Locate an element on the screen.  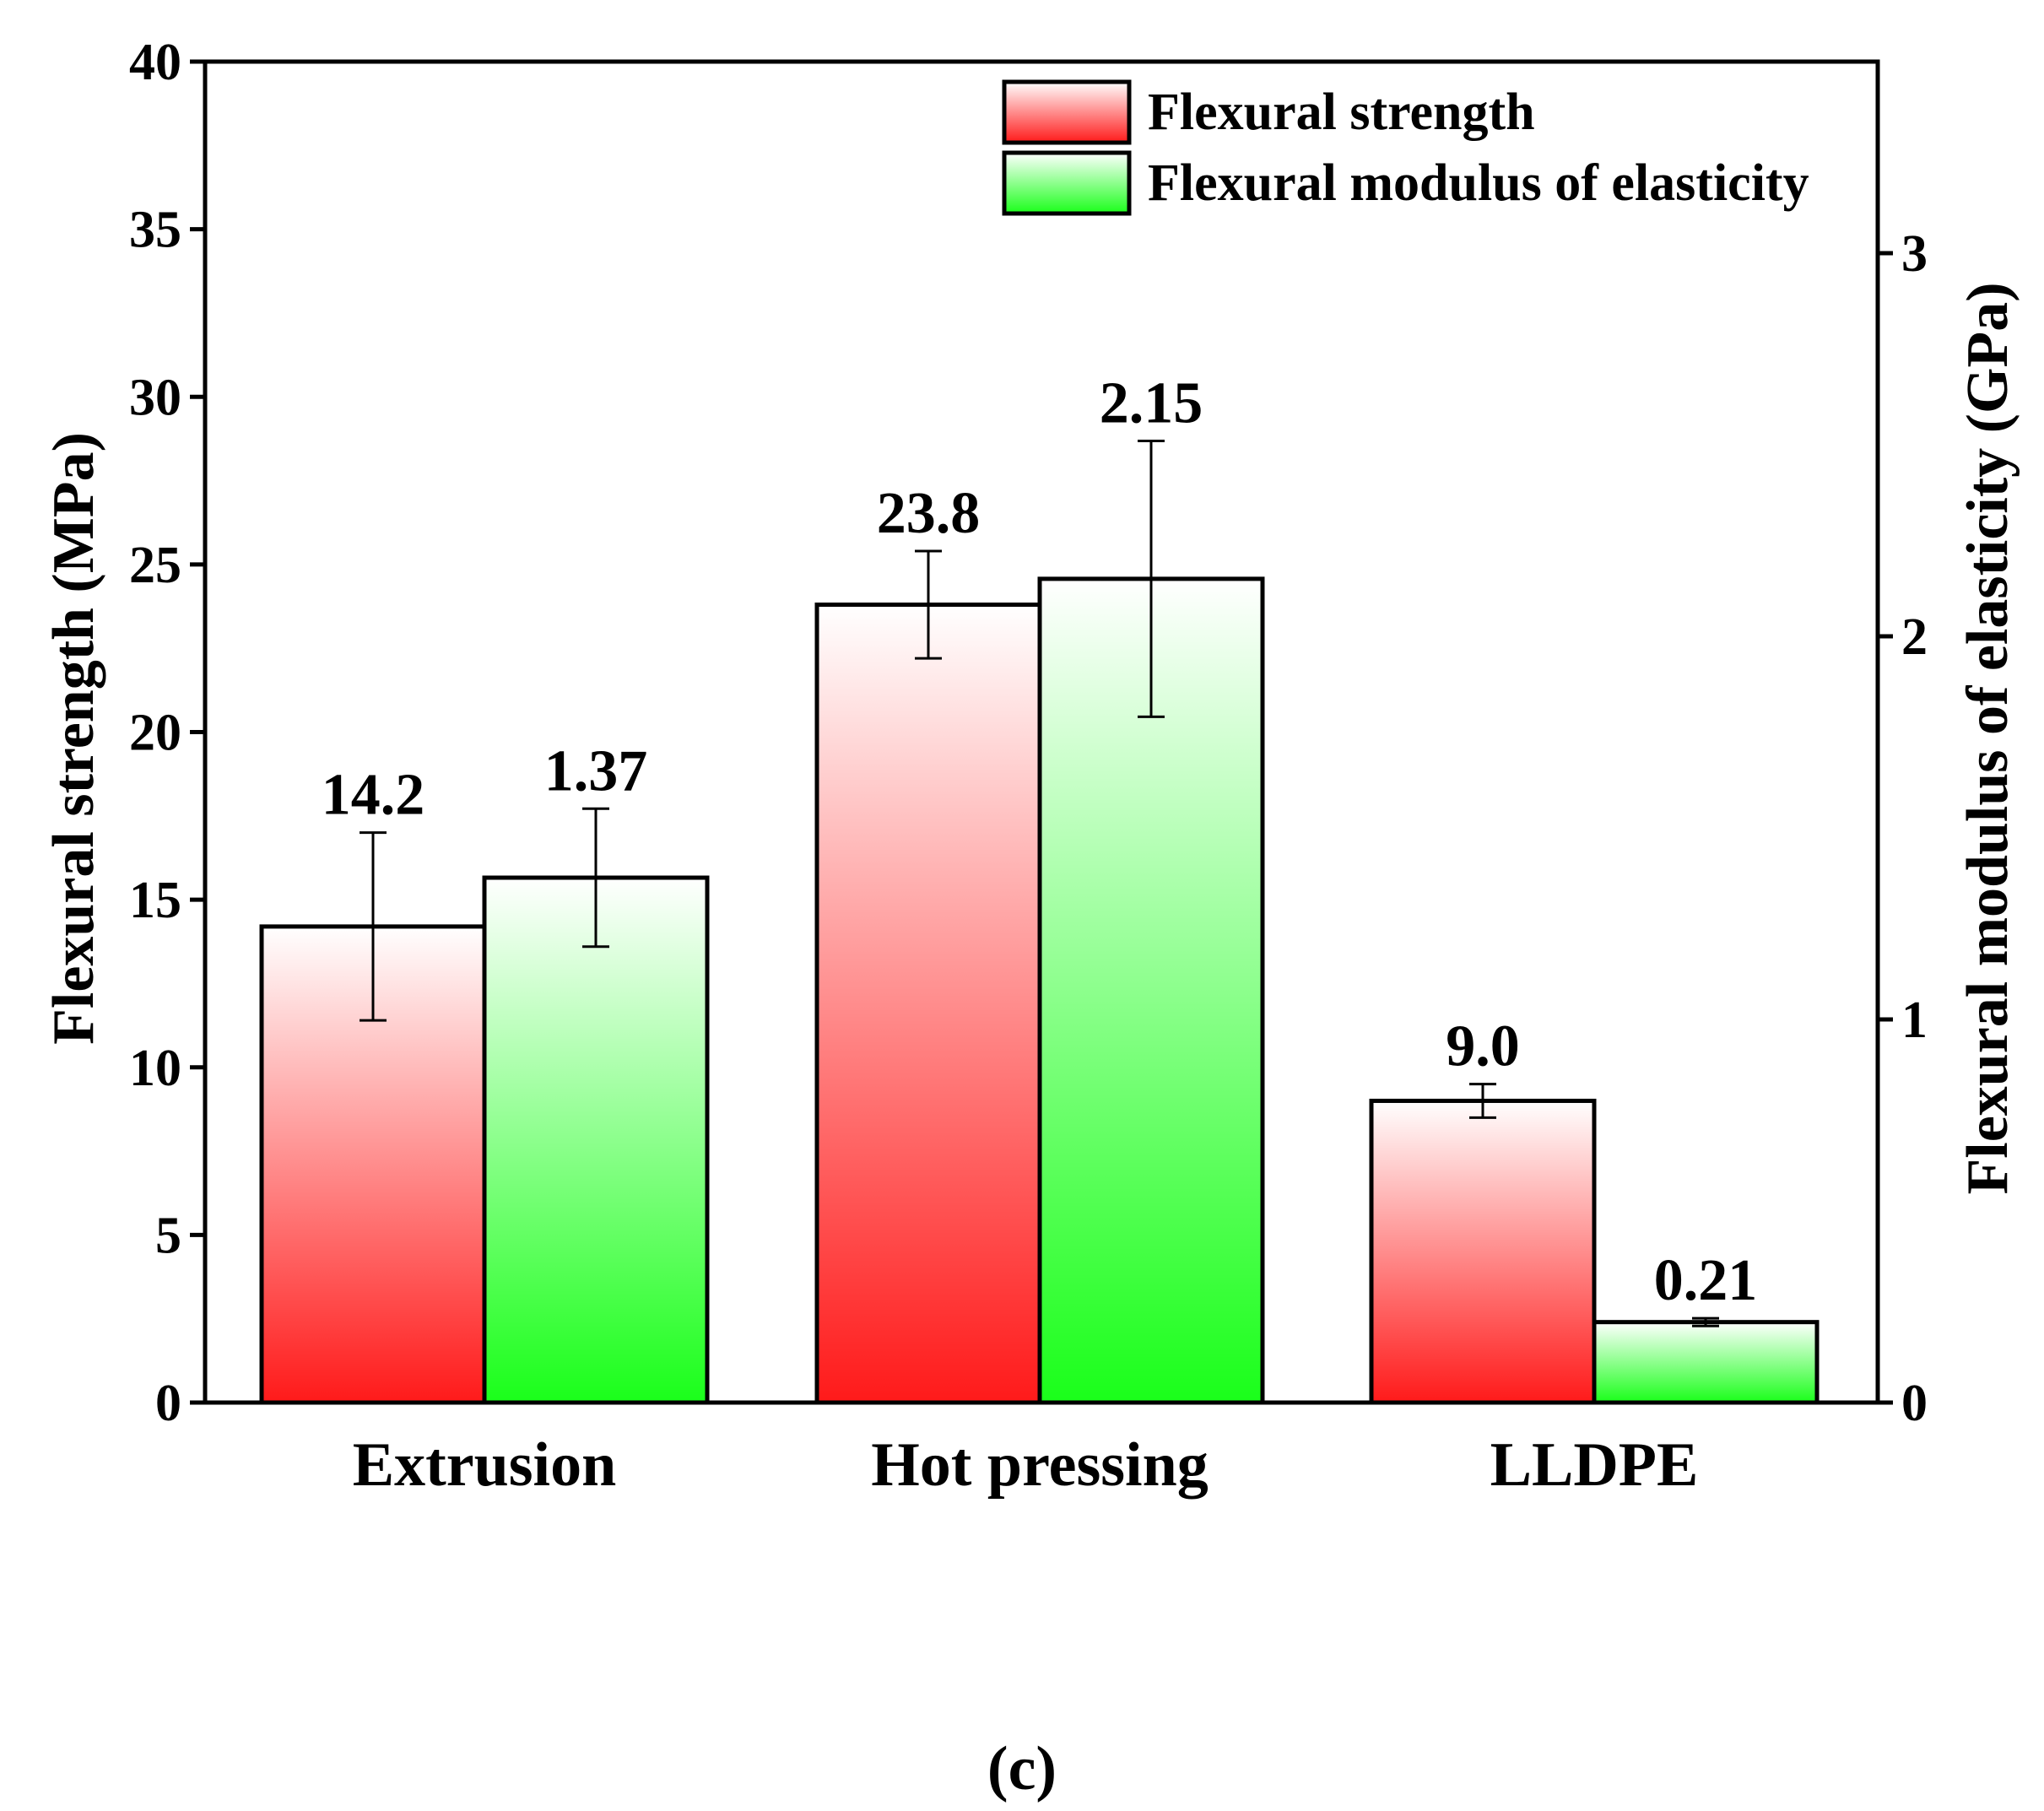
value-label: 9.0 is located at coordinates (1483, 1046).